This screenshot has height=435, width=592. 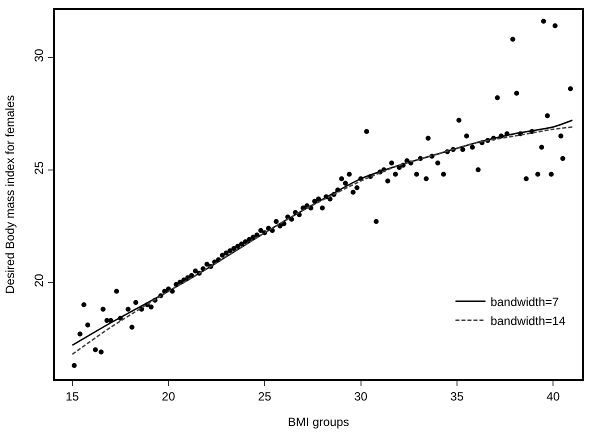 I want to click on x-tick-label: 25, so click(x=265, y=396).